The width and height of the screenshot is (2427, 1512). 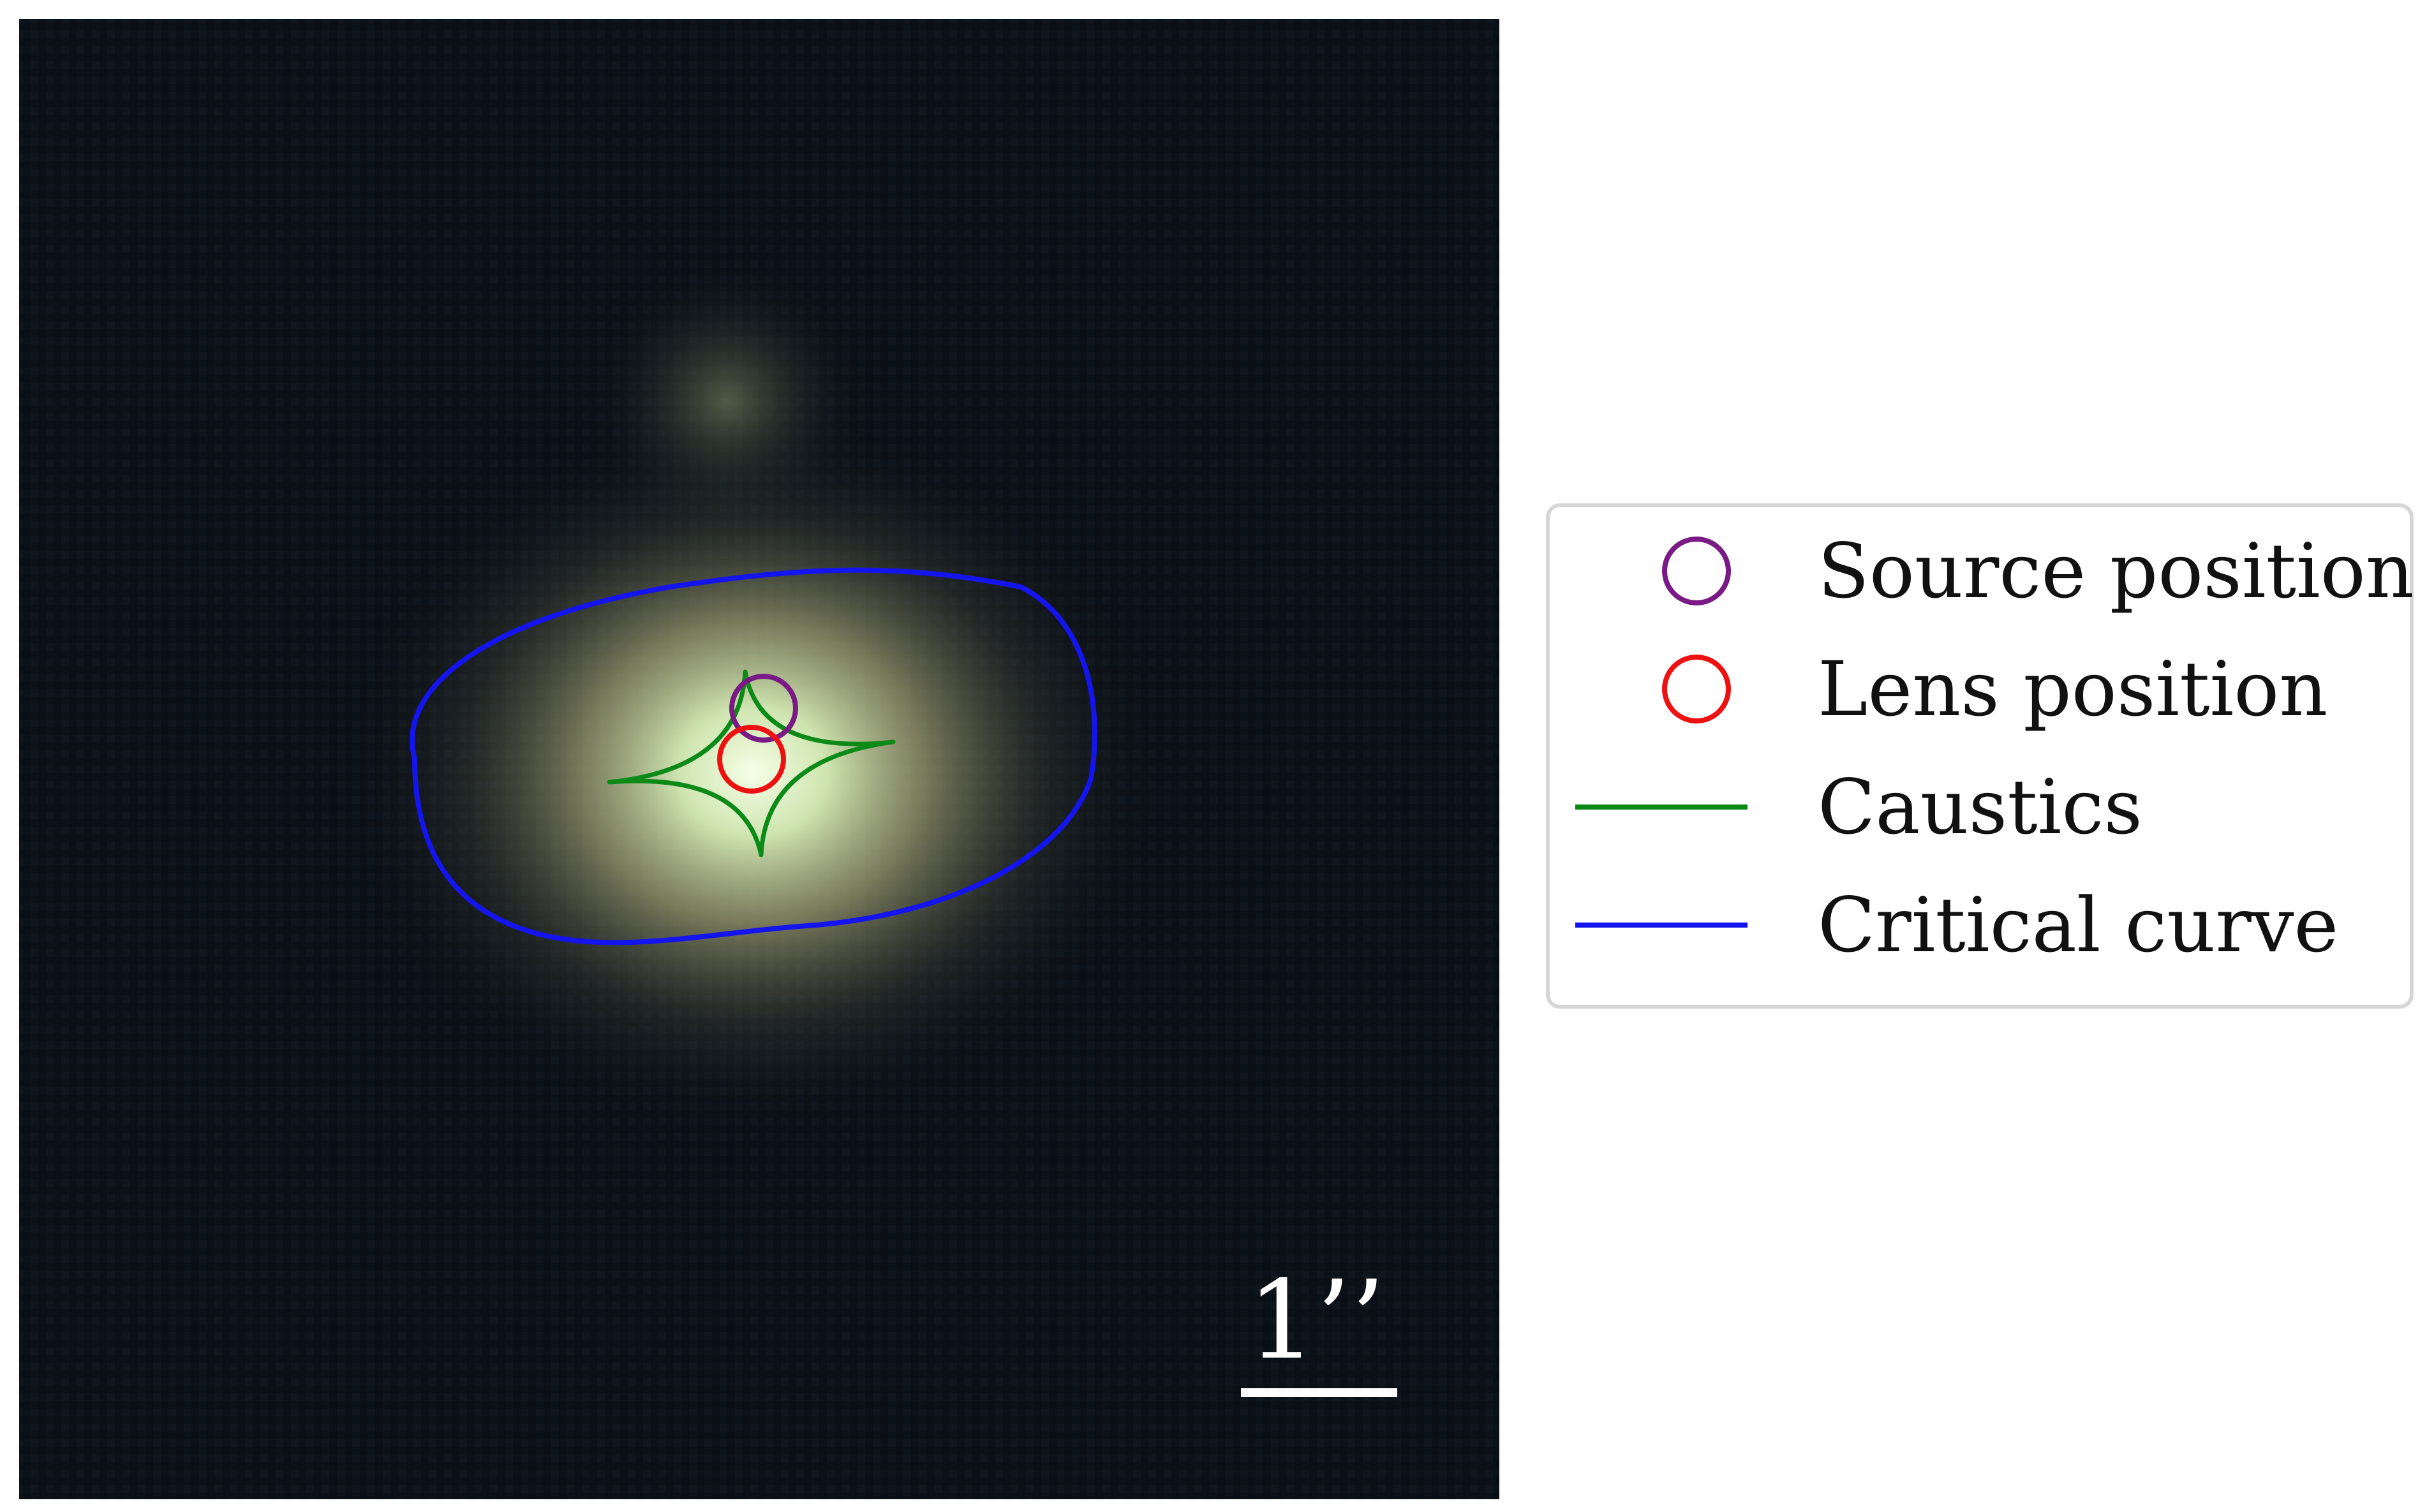 I want to click on legend-item-critical-curve: Critical curve, so click(x=1980, y=925).